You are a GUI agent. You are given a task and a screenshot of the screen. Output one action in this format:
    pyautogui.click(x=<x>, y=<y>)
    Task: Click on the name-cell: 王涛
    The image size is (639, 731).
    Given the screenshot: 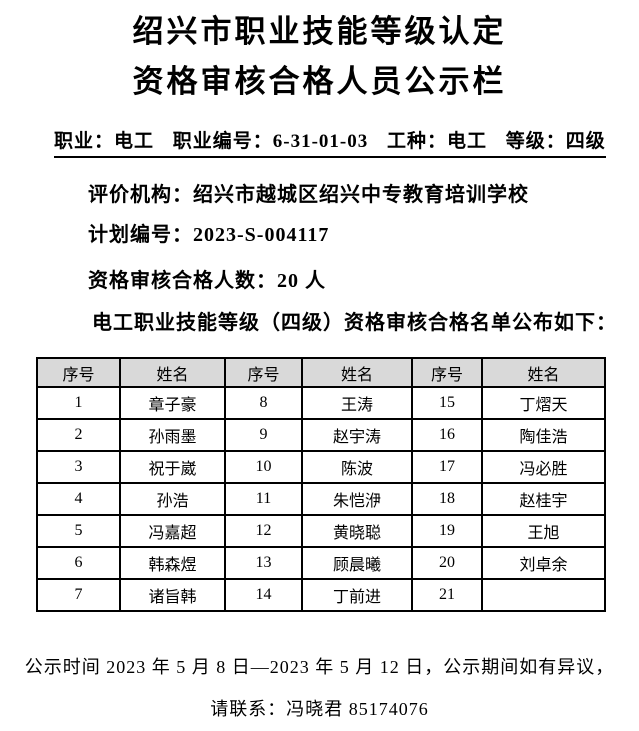 What is the action you would take?
    pyautogui.click(x=357, y=403)
    